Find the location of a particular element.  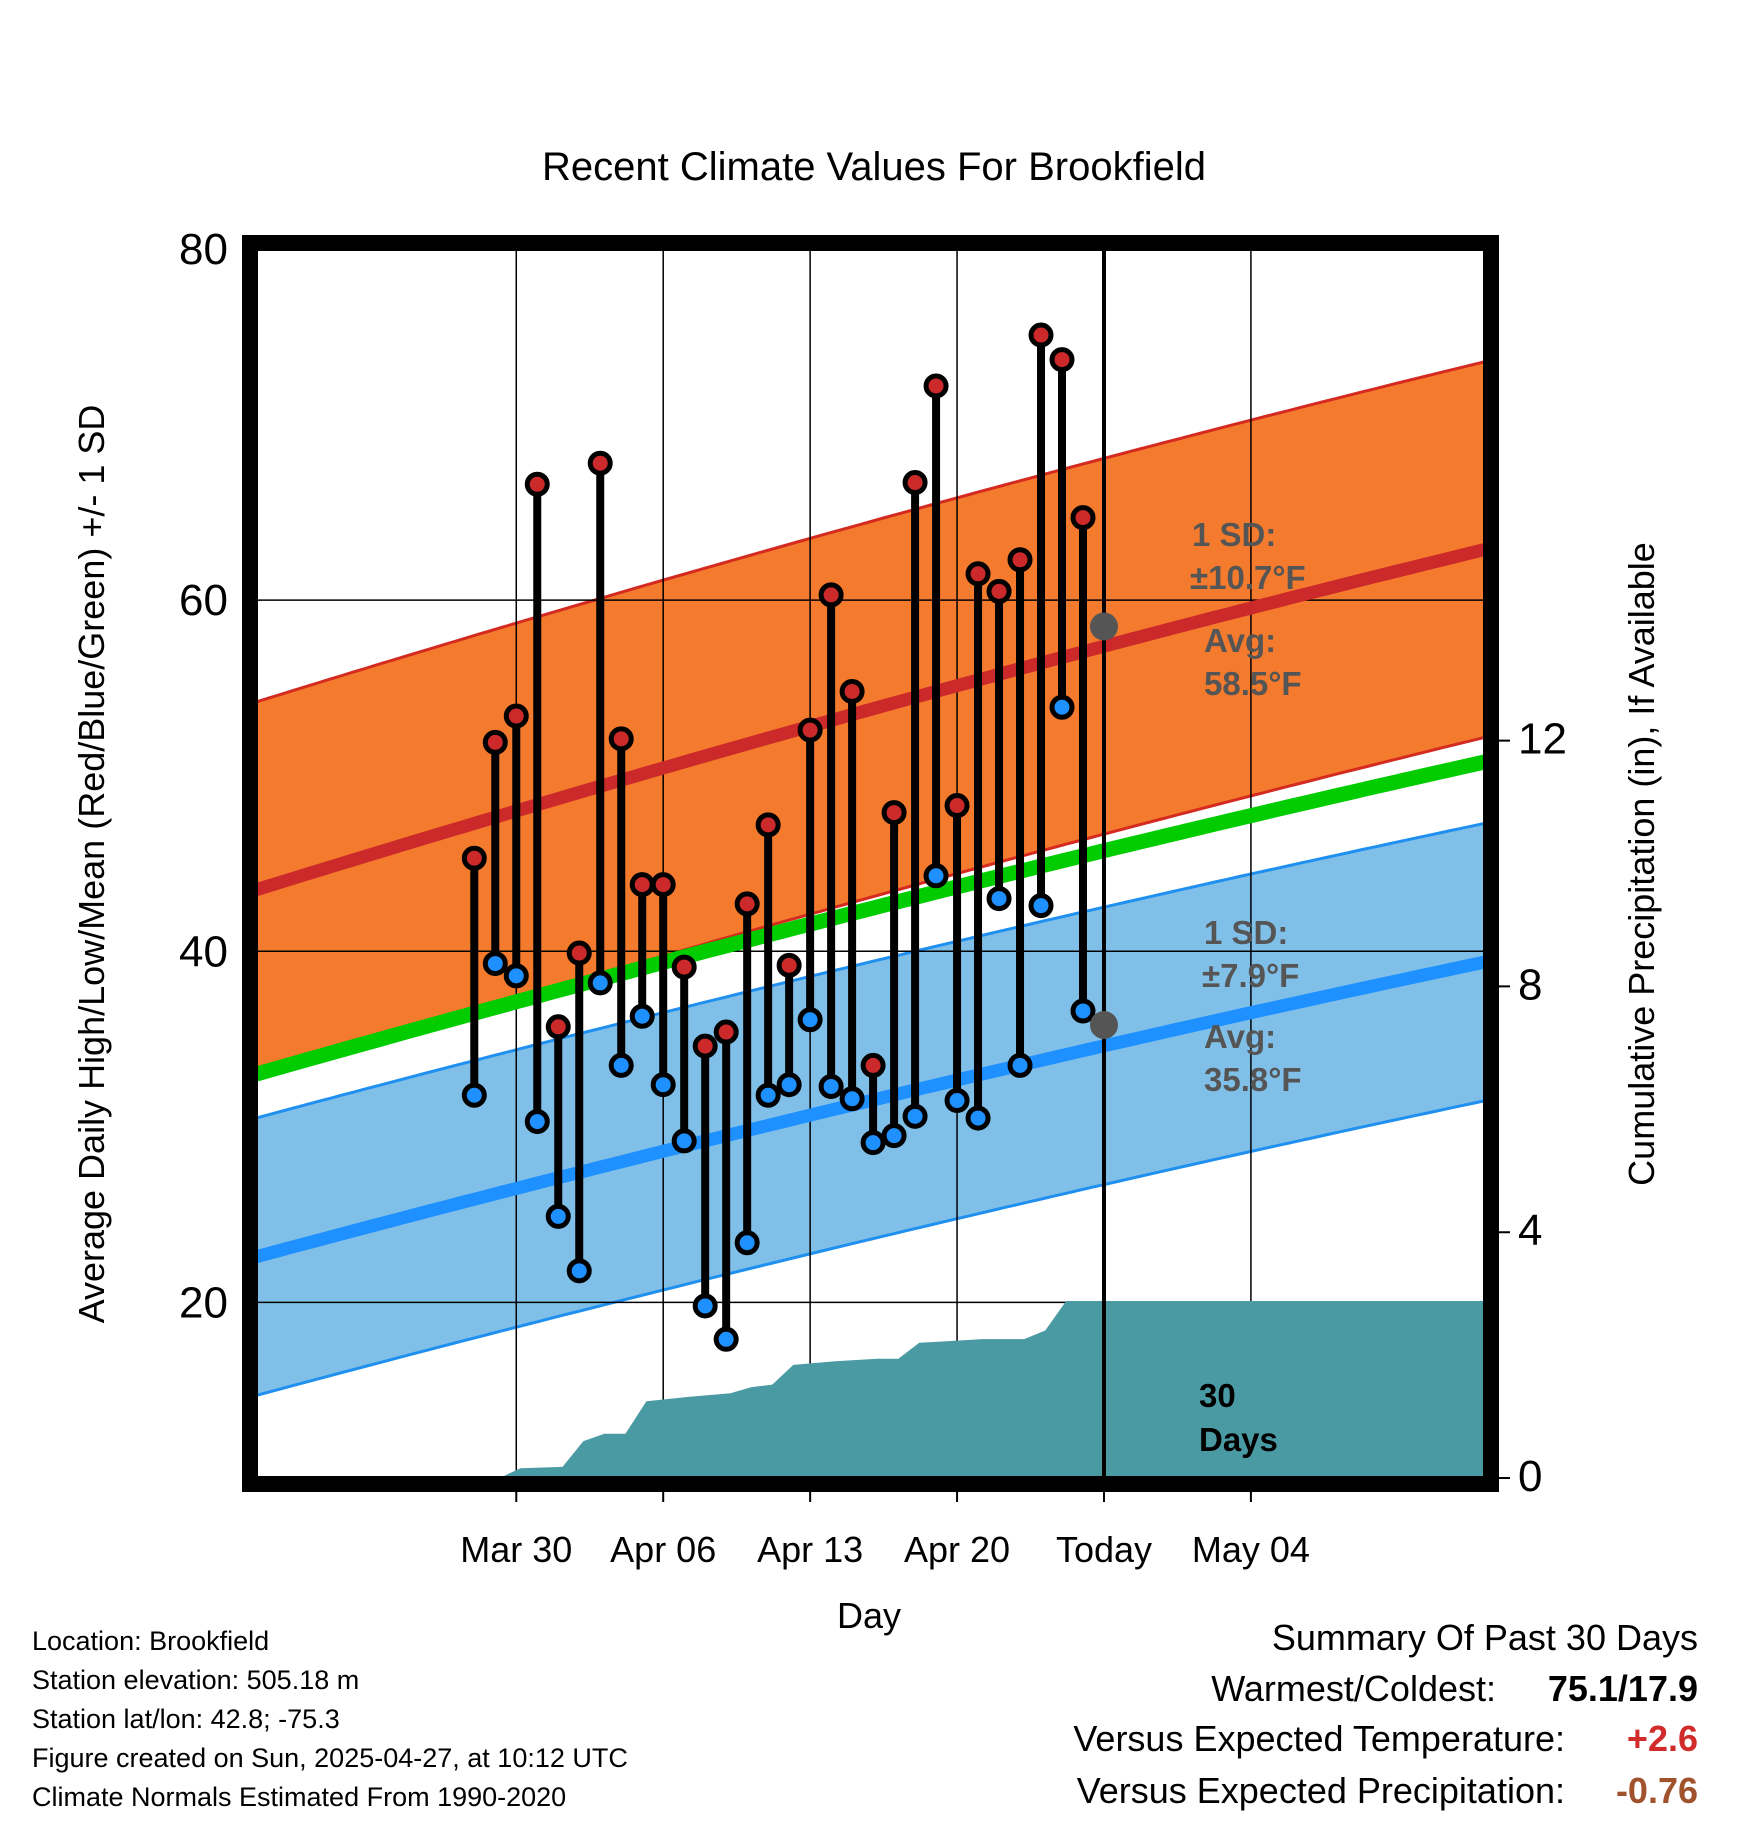

y-tick-label-2: 40 is located at coordinates (203, 951).